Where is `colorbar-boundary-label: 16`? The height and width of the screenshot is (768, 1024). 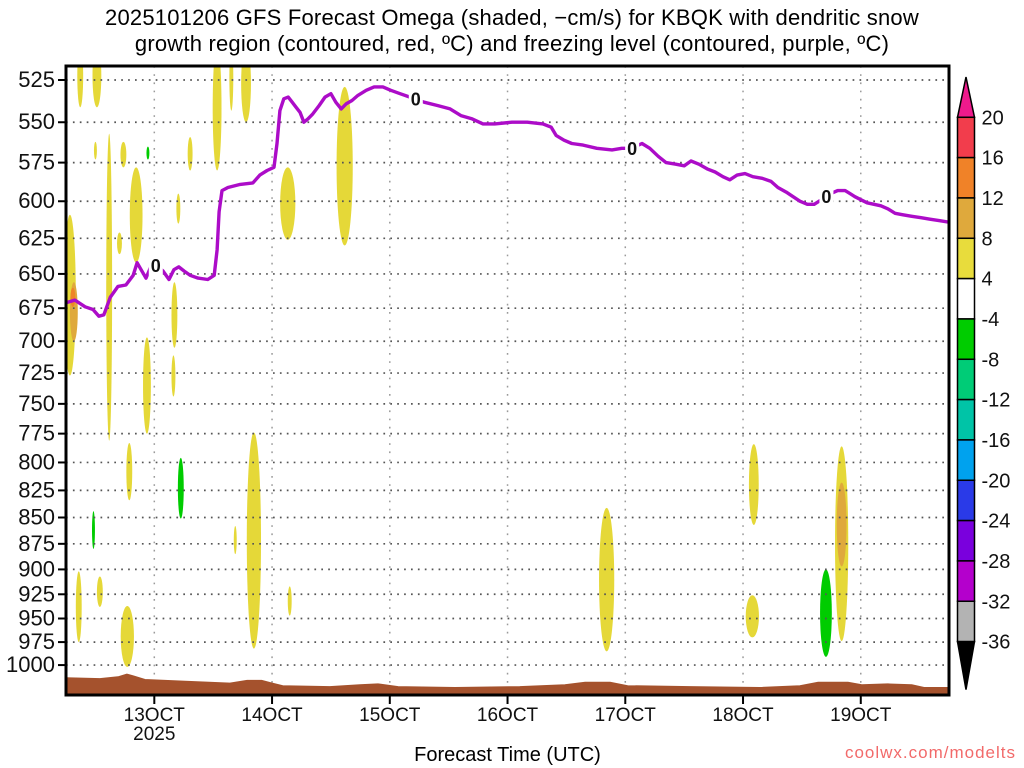
colorbar-boundary-label: 16 is located at coordinates (993, 159).